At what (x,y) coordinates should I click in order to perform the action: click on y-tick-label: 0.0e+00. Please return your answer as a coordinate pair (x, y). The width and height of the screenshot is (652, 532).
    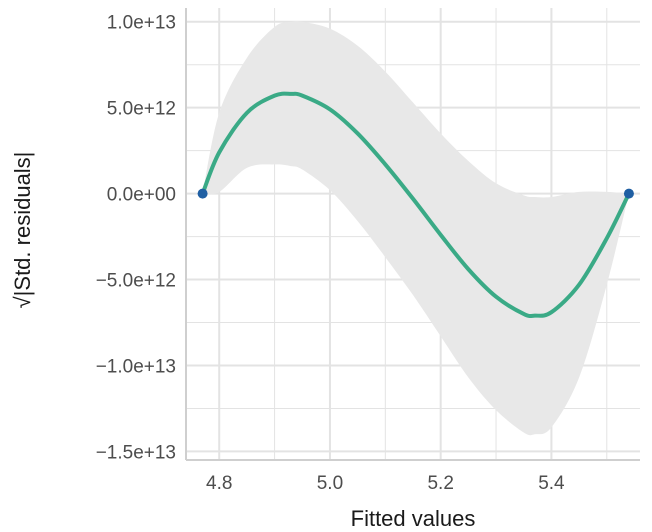
    Looking at the image, I should click on (141, 195).